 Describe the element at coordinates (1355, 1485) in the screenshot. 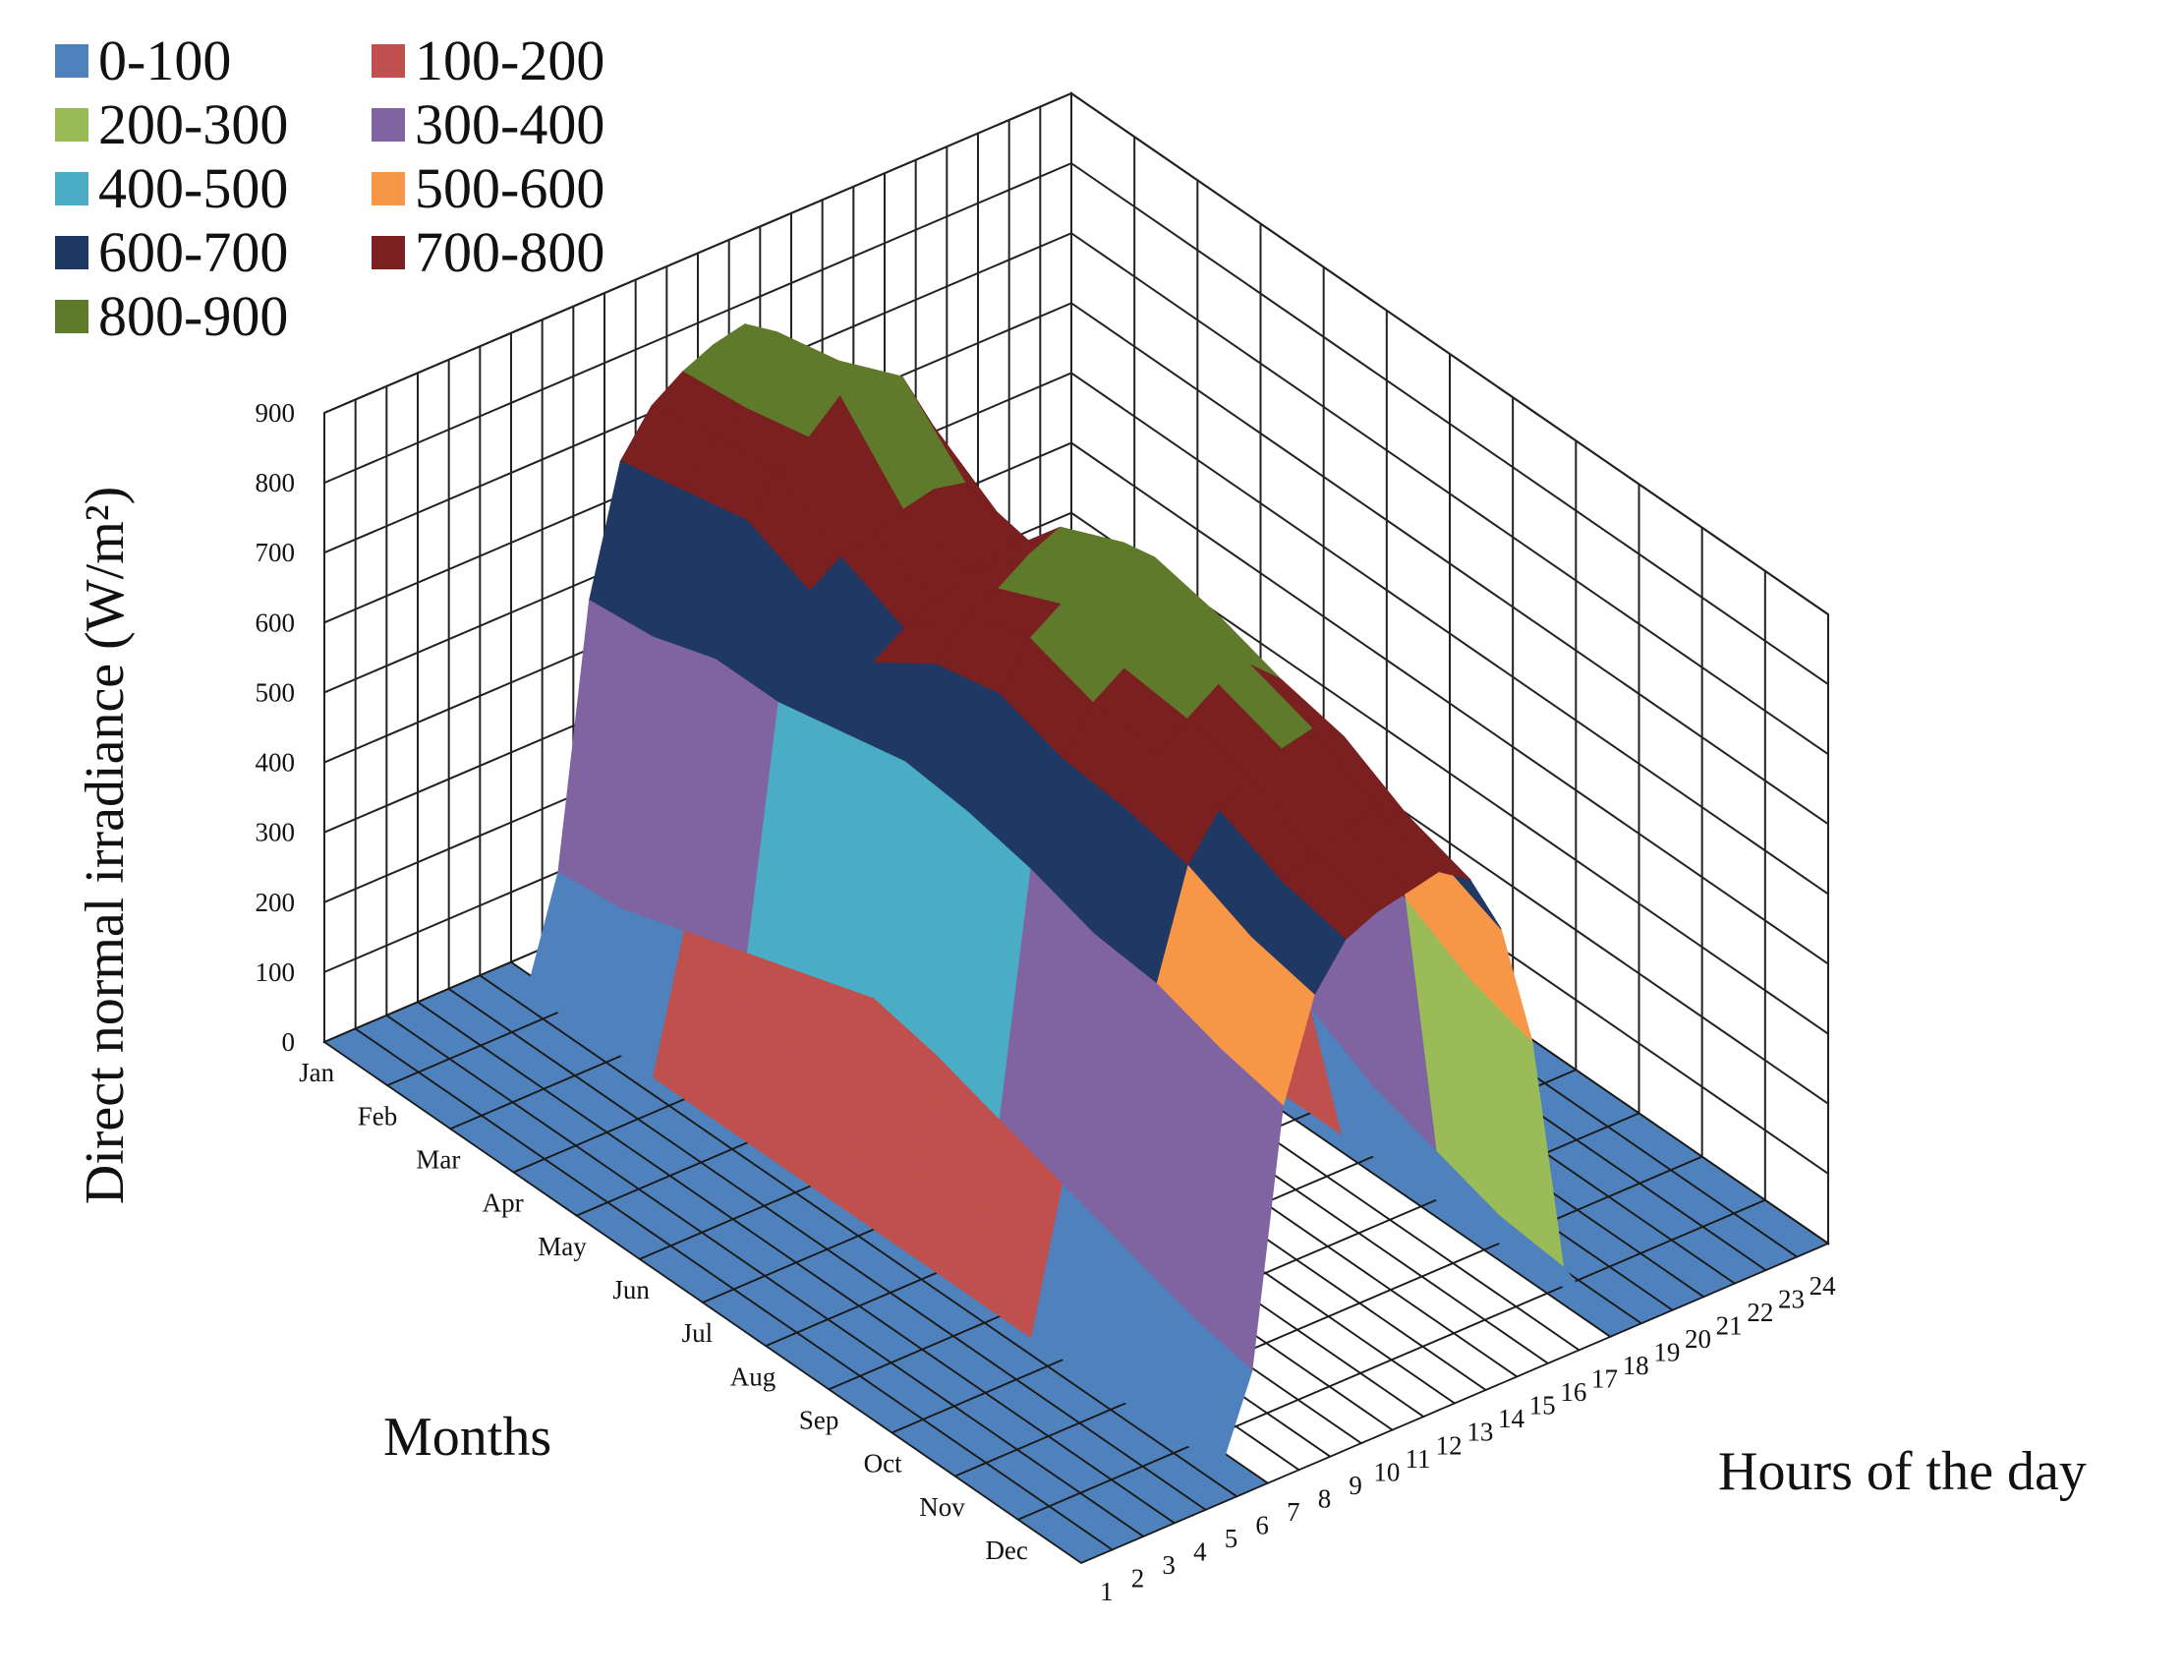

I see `hour-tick-label: 9` at that location.